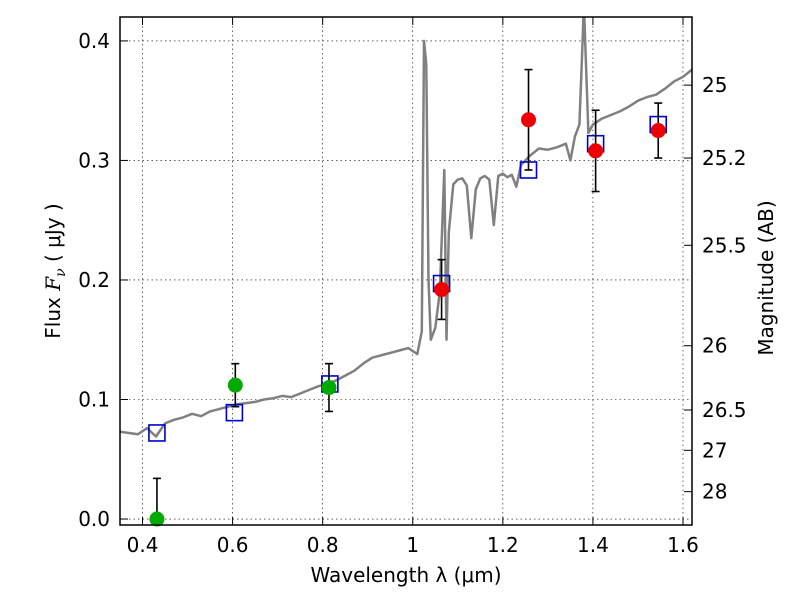 The width and height of the screenshot is (800, 600). What do you see at coordinates (724, 245) in the screenshot?
I see `magnitude-tick-label: 25.5` at bounding box center [724, 245].